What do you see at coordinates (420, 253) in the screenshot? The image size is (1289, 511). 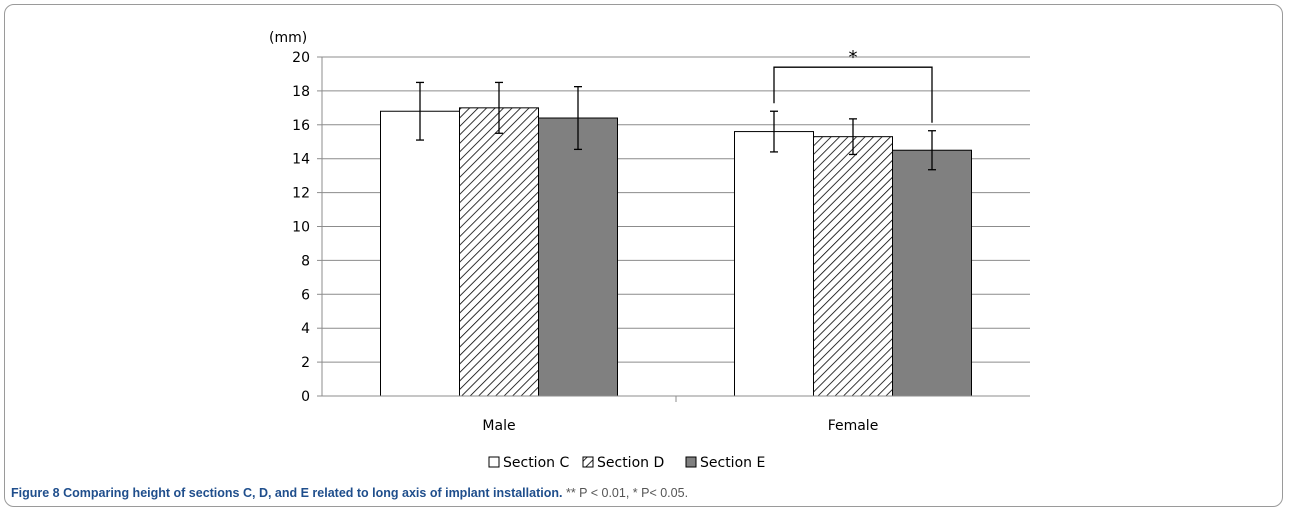 I see `bar-male-section-c` at bounding box center [420, 253].